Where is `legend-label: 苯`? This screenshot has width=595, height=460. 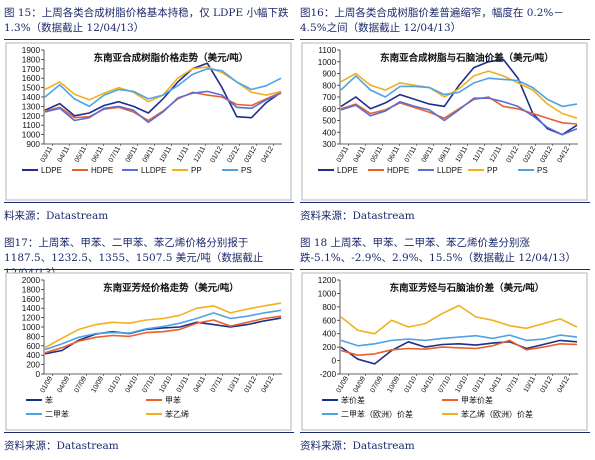 legend-label: 苯 is located at coordinates (49, 400).